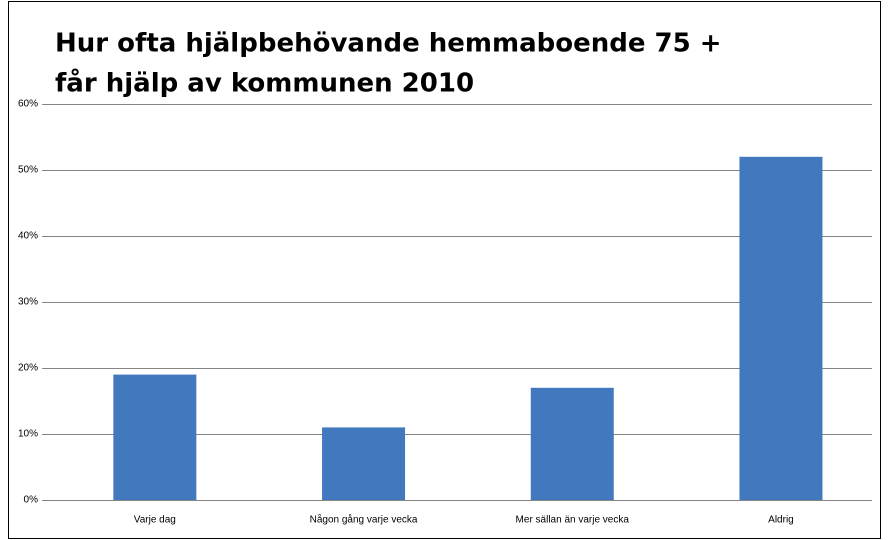 Image resolution: width=889 pixels, height=540 pixels. What do you see at coordinates (264, 83) in the screenshot?
I see `chart-title: får hjälp av kommunen 2010` at bounding box center [264, 83].